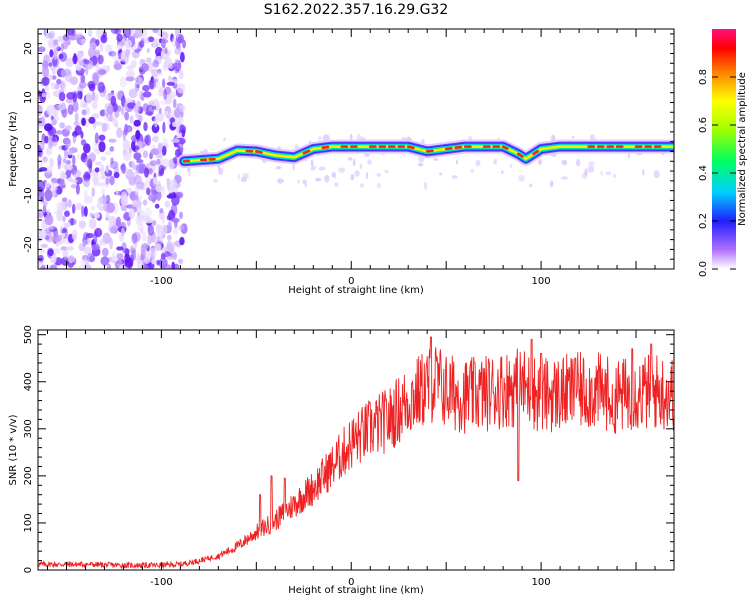  What do you see at coordinates (351, 281) in the screenshot?
I see `x-tick-label: 0` at bounding box center [351, 281].